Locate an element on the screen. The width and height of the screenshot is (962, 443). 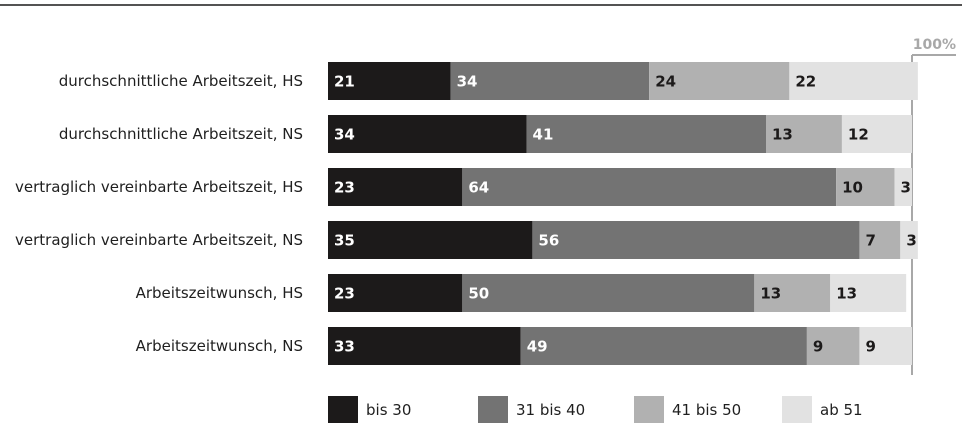
legend: bis 30 31 bis 40 41 bis 50 ab 51 is located at coordinates (595, 409).